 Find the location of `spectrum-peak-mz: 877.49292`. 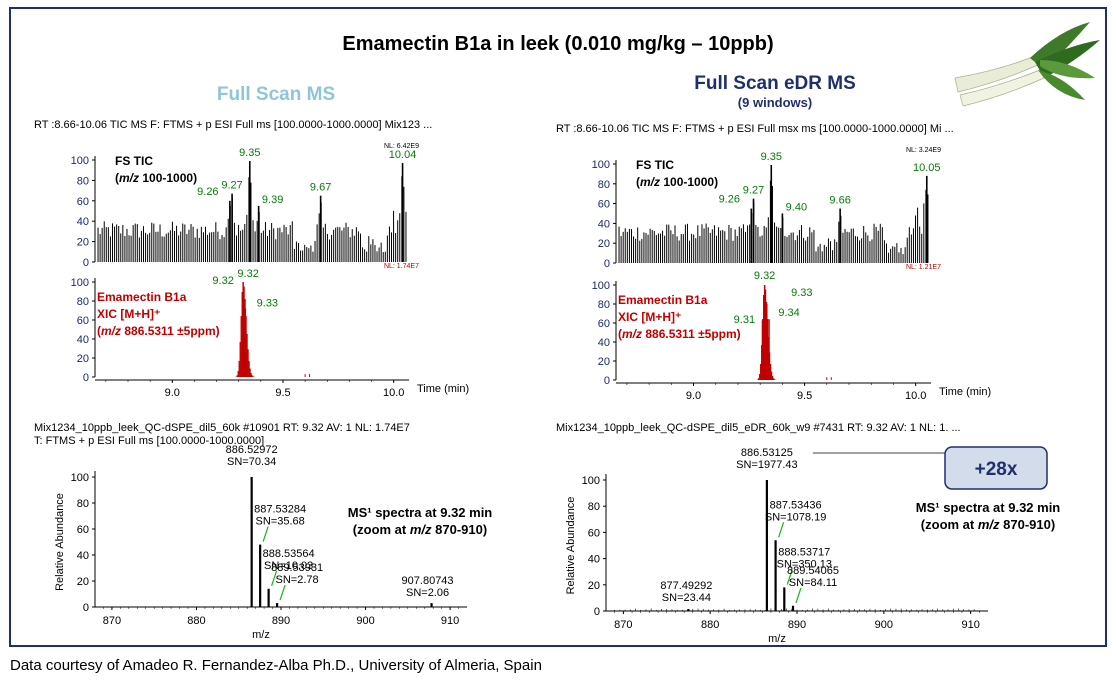

spectrum-peak-mz: 877.49292 is located at coordinates (686, 586).